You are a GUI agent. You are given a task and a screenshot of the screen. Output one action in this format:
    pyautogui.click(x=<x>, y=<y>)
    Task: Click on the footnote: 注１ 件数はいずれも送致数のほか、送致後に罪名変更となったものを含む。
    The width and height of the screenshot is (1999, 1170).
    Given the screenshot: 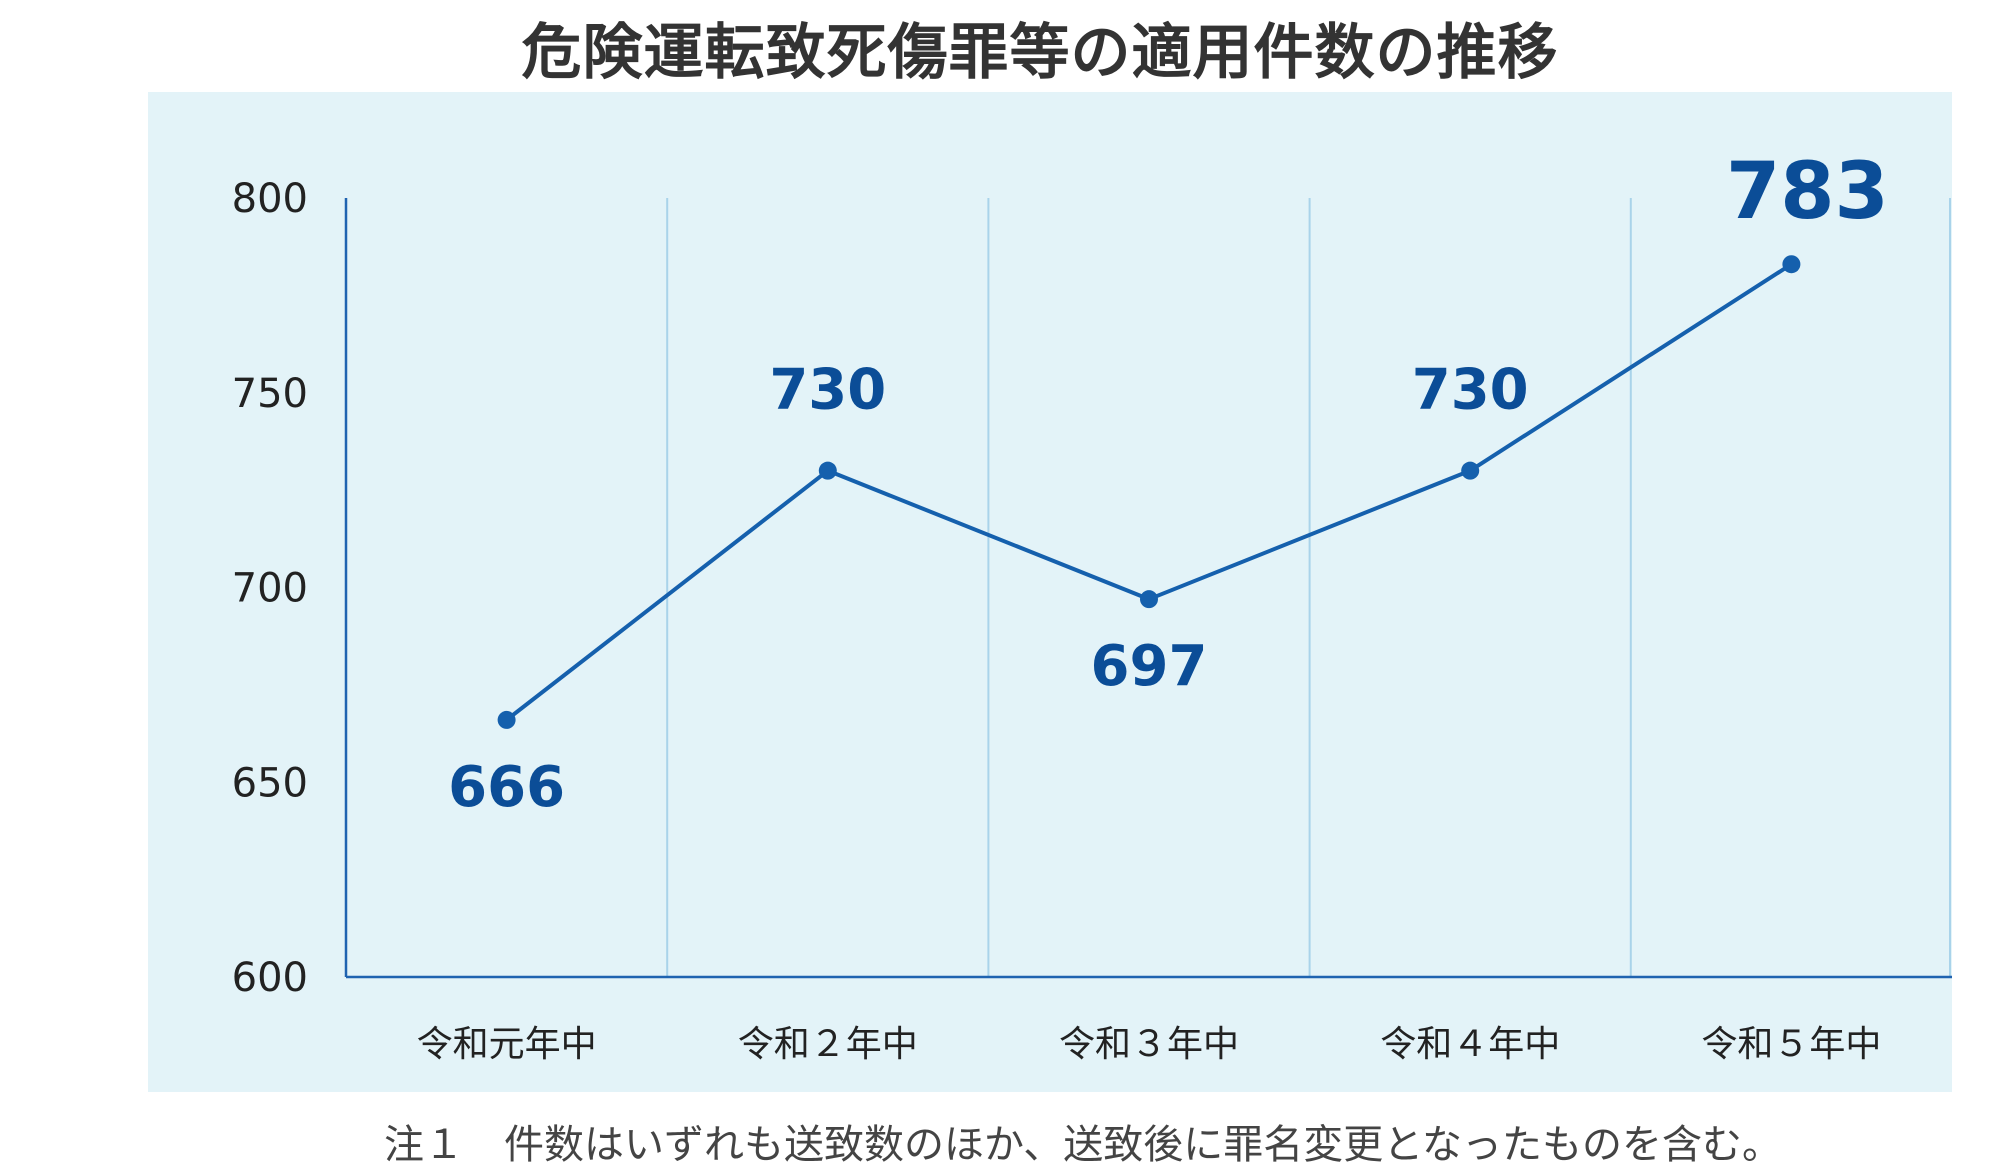 What is the action you would take?
    pyautogui.click(x=1083, y=1145)
    